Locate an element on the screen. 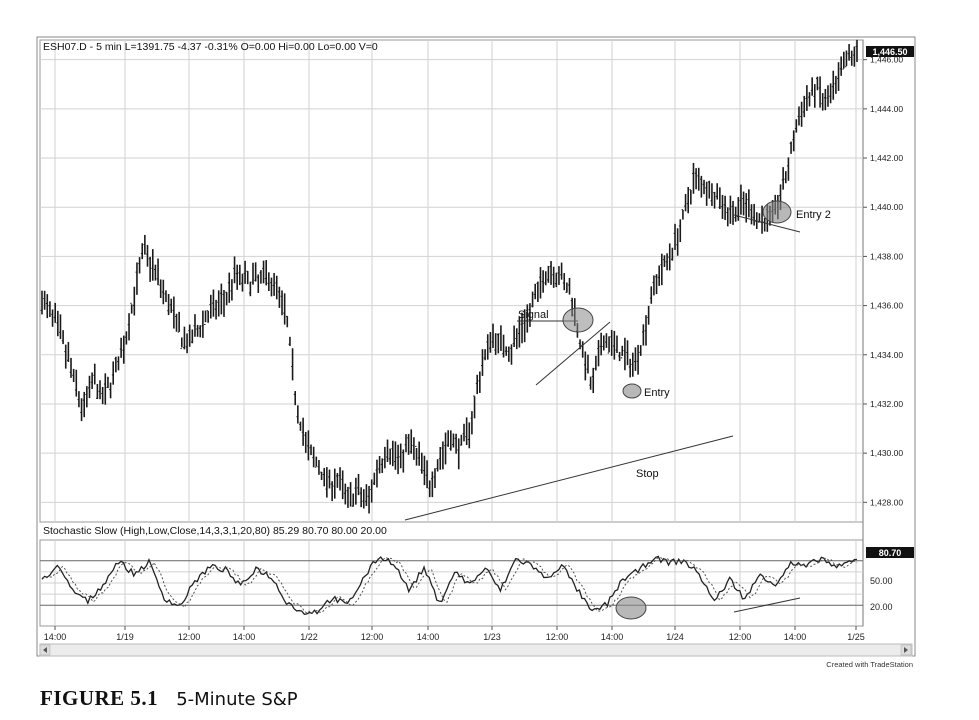 This screenshot has height=720, width=979. stochastic-lines is located at coordinates (449, 585).